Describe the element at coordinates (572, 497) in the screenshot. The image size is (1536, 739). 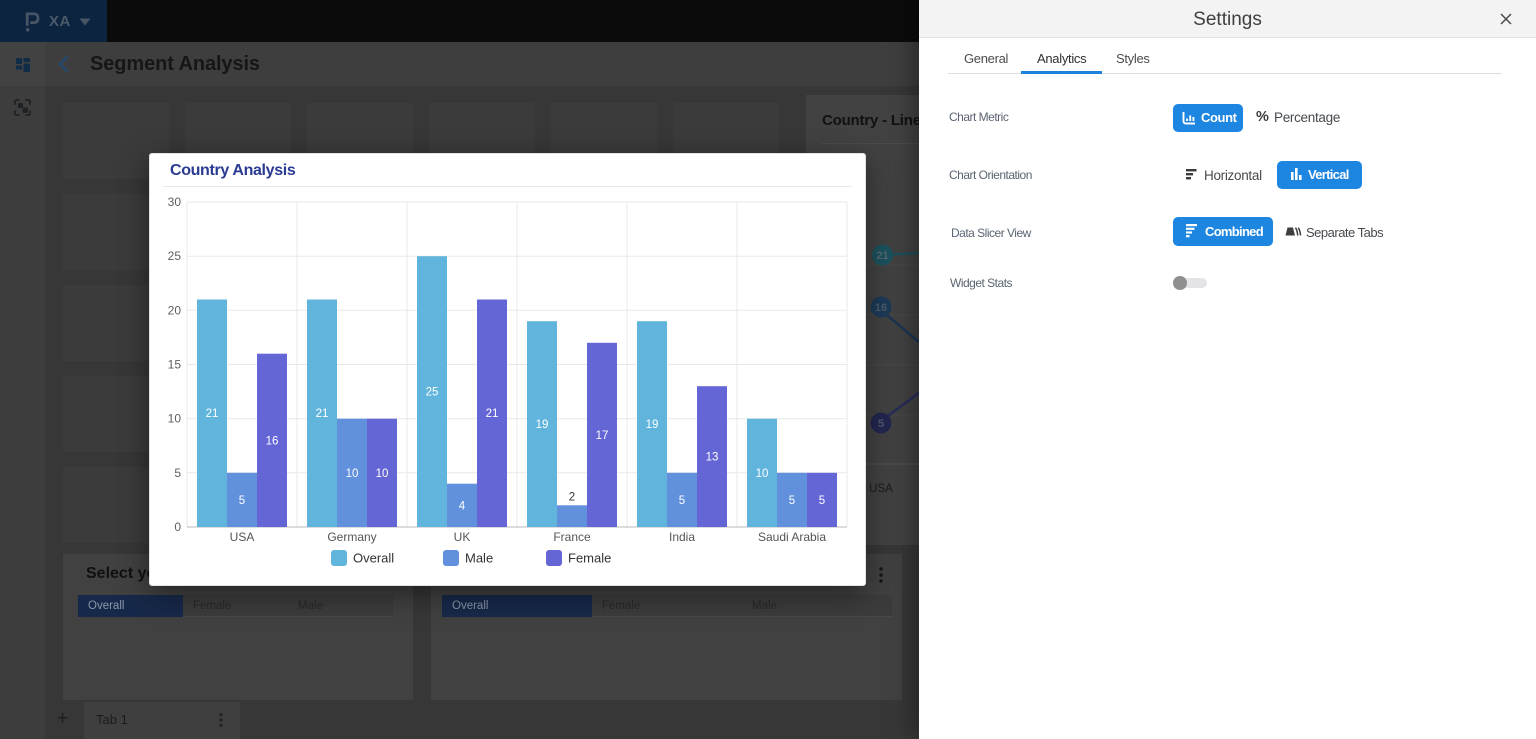
I see `svg-text: 2` at that location.